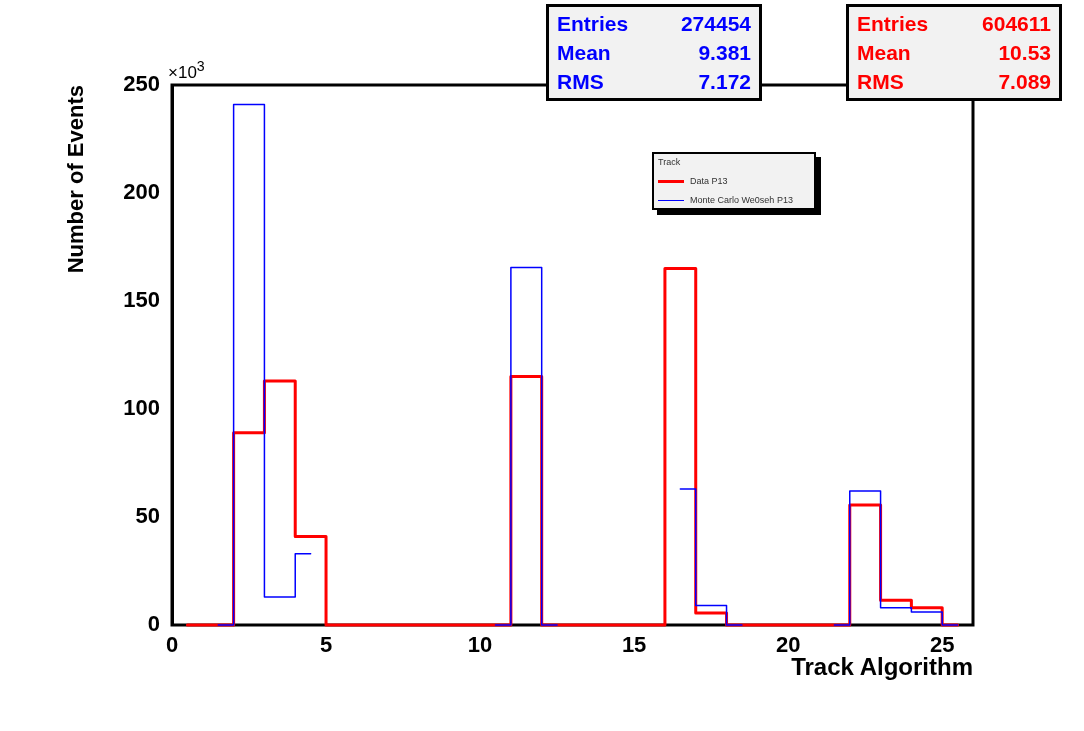 Image resolution: width=1084 pixels, height=731 pixels. I want to click on legend-label: Data P13, so click(709, 181).